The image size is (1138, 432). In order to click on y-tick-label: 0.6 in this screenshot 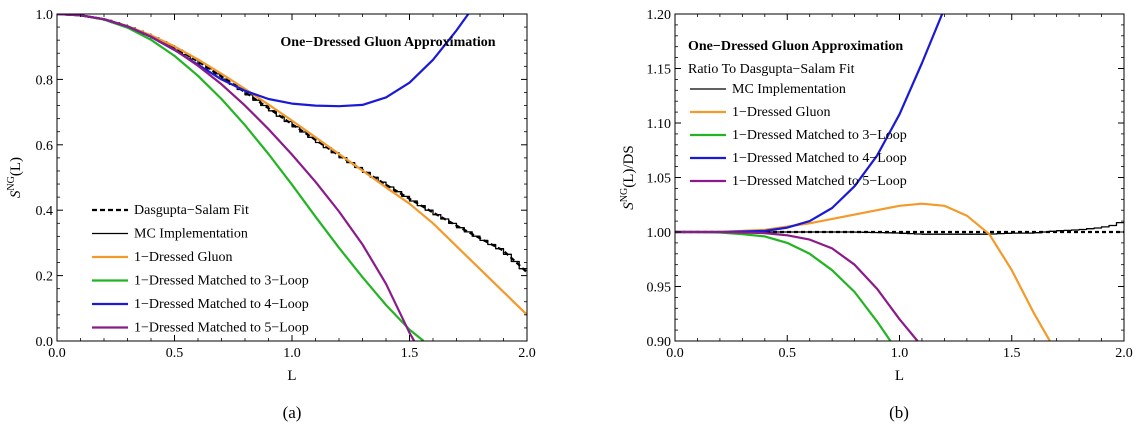, I will do `click(45, 146)`.